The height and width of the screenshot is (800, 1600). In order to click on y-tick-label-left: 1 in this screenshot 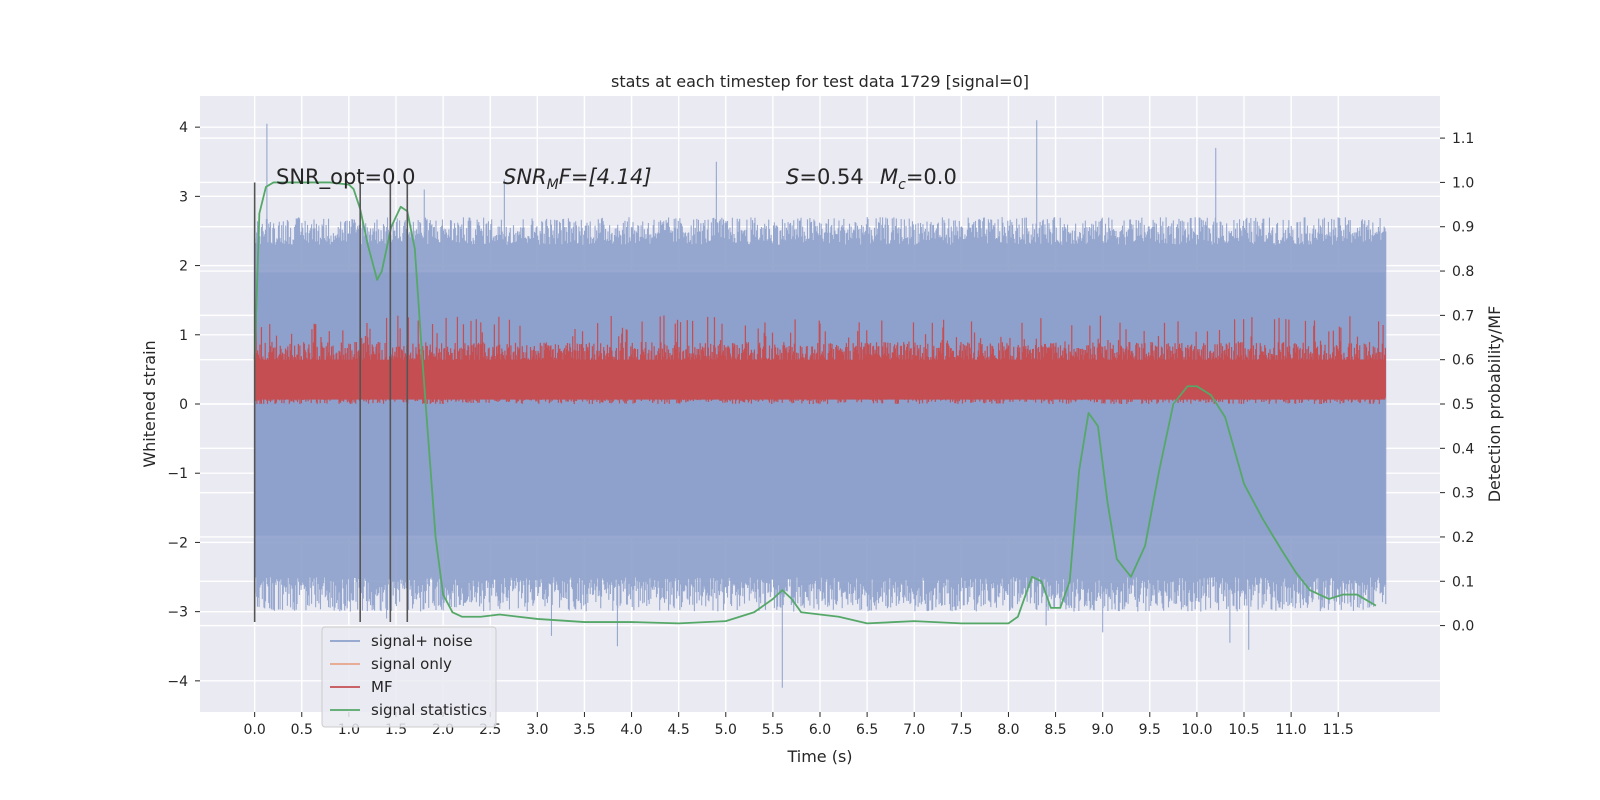, I will do `click(183, 336)`.